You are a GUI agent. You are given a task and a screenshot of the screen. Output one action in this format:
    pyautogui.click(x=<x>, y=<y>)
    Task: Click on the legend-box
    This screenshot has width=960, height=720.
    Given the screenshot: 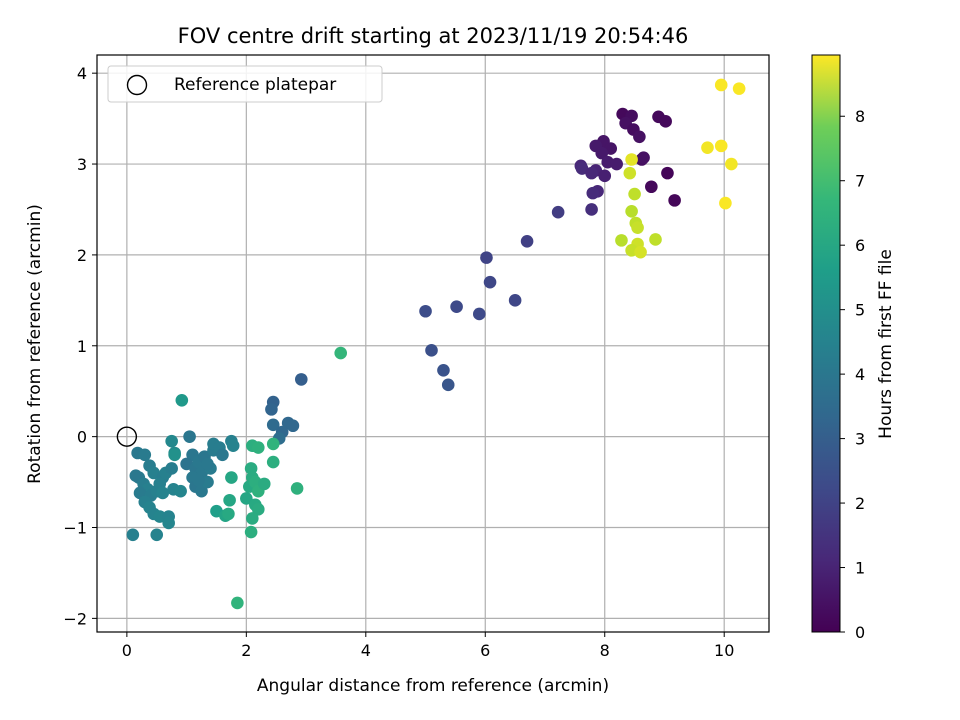 What is the action you would take?
    pyautogui.click(x=245, y=84)
    